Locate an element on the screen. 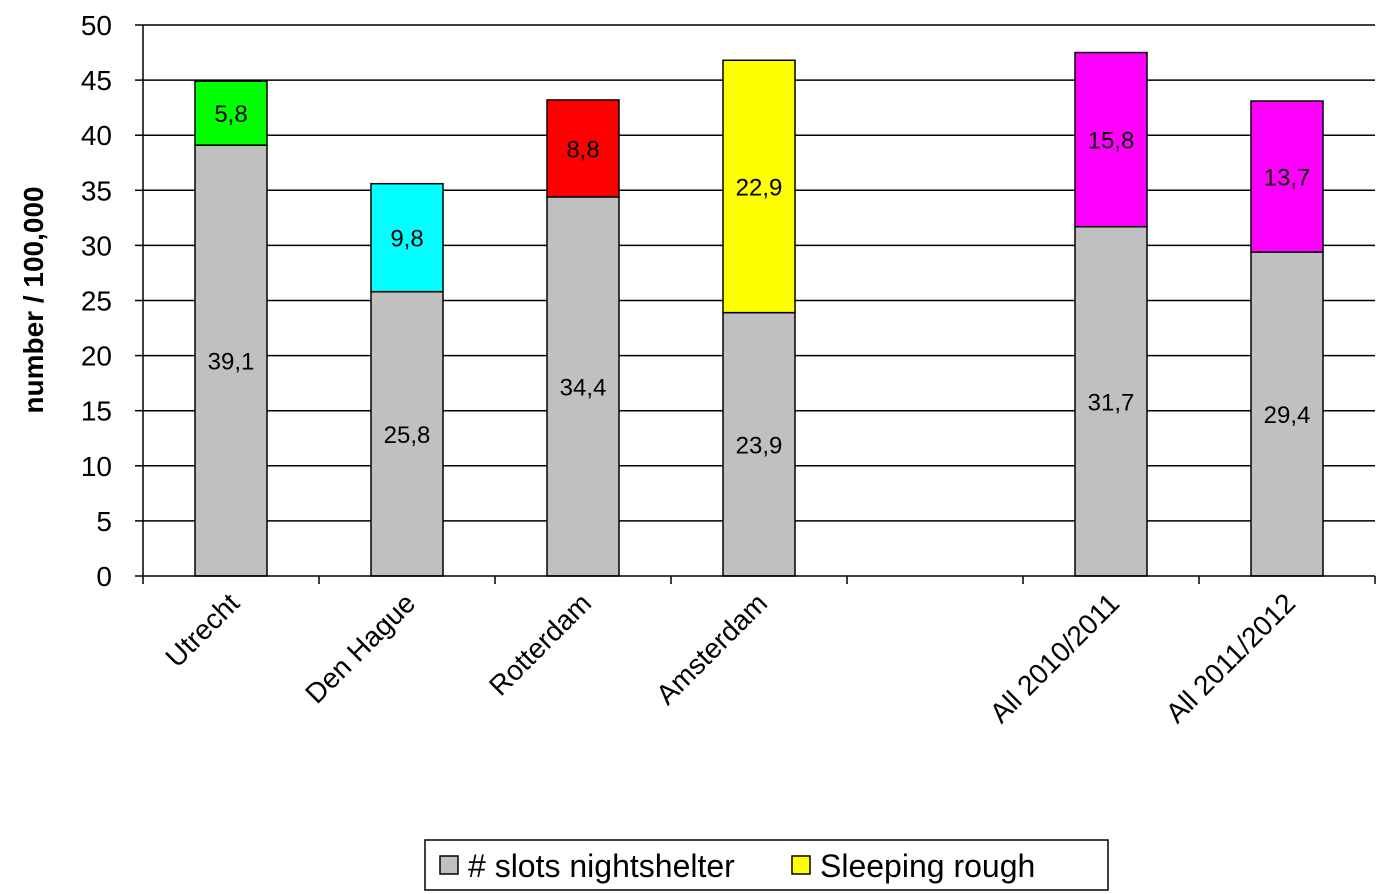 The image size is (1383, 894). legend-entry: Sleeping rough is located at coordinates (927, 866).